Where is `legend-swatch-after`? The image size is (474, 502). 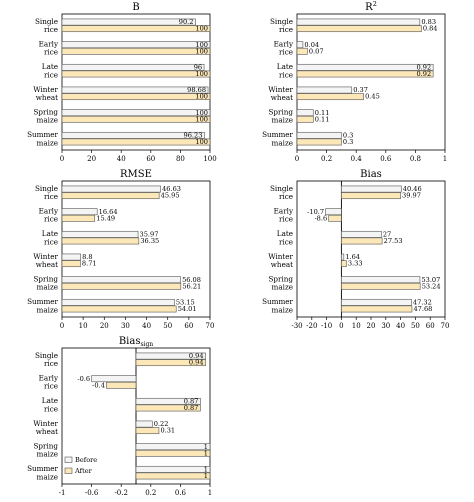 legend-swatch-after is located at coordinates (68, 470).